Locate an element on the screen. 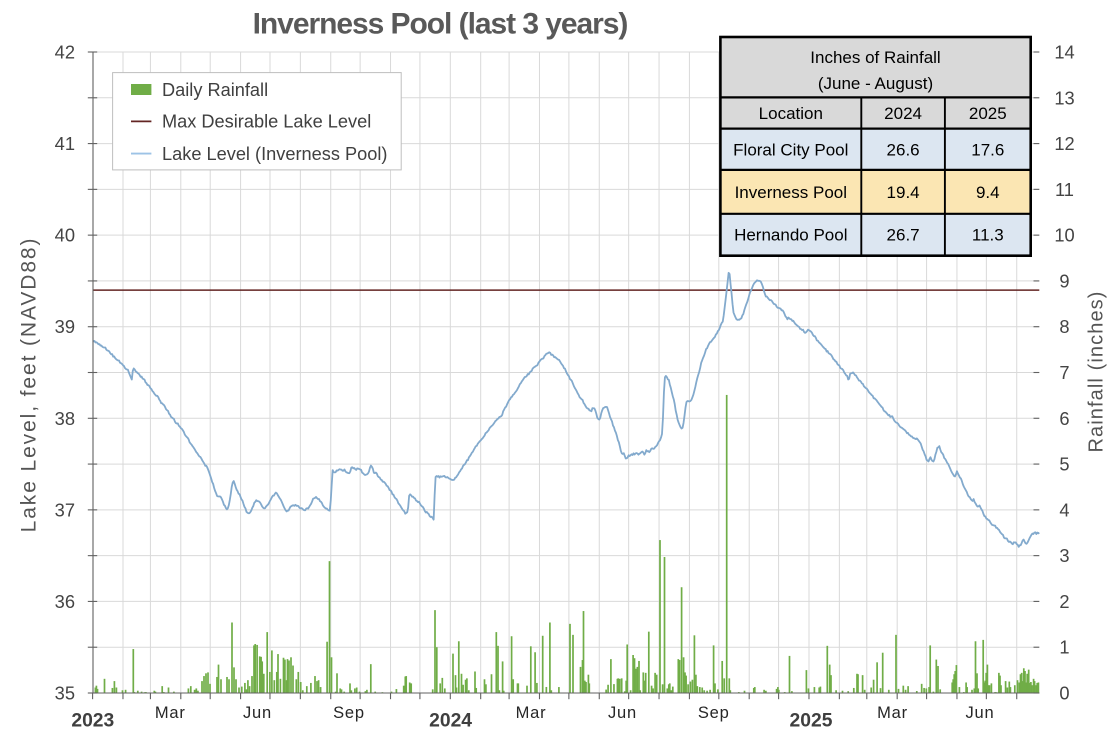  svg-text: 11.3 is located at coordinates (988, 235).